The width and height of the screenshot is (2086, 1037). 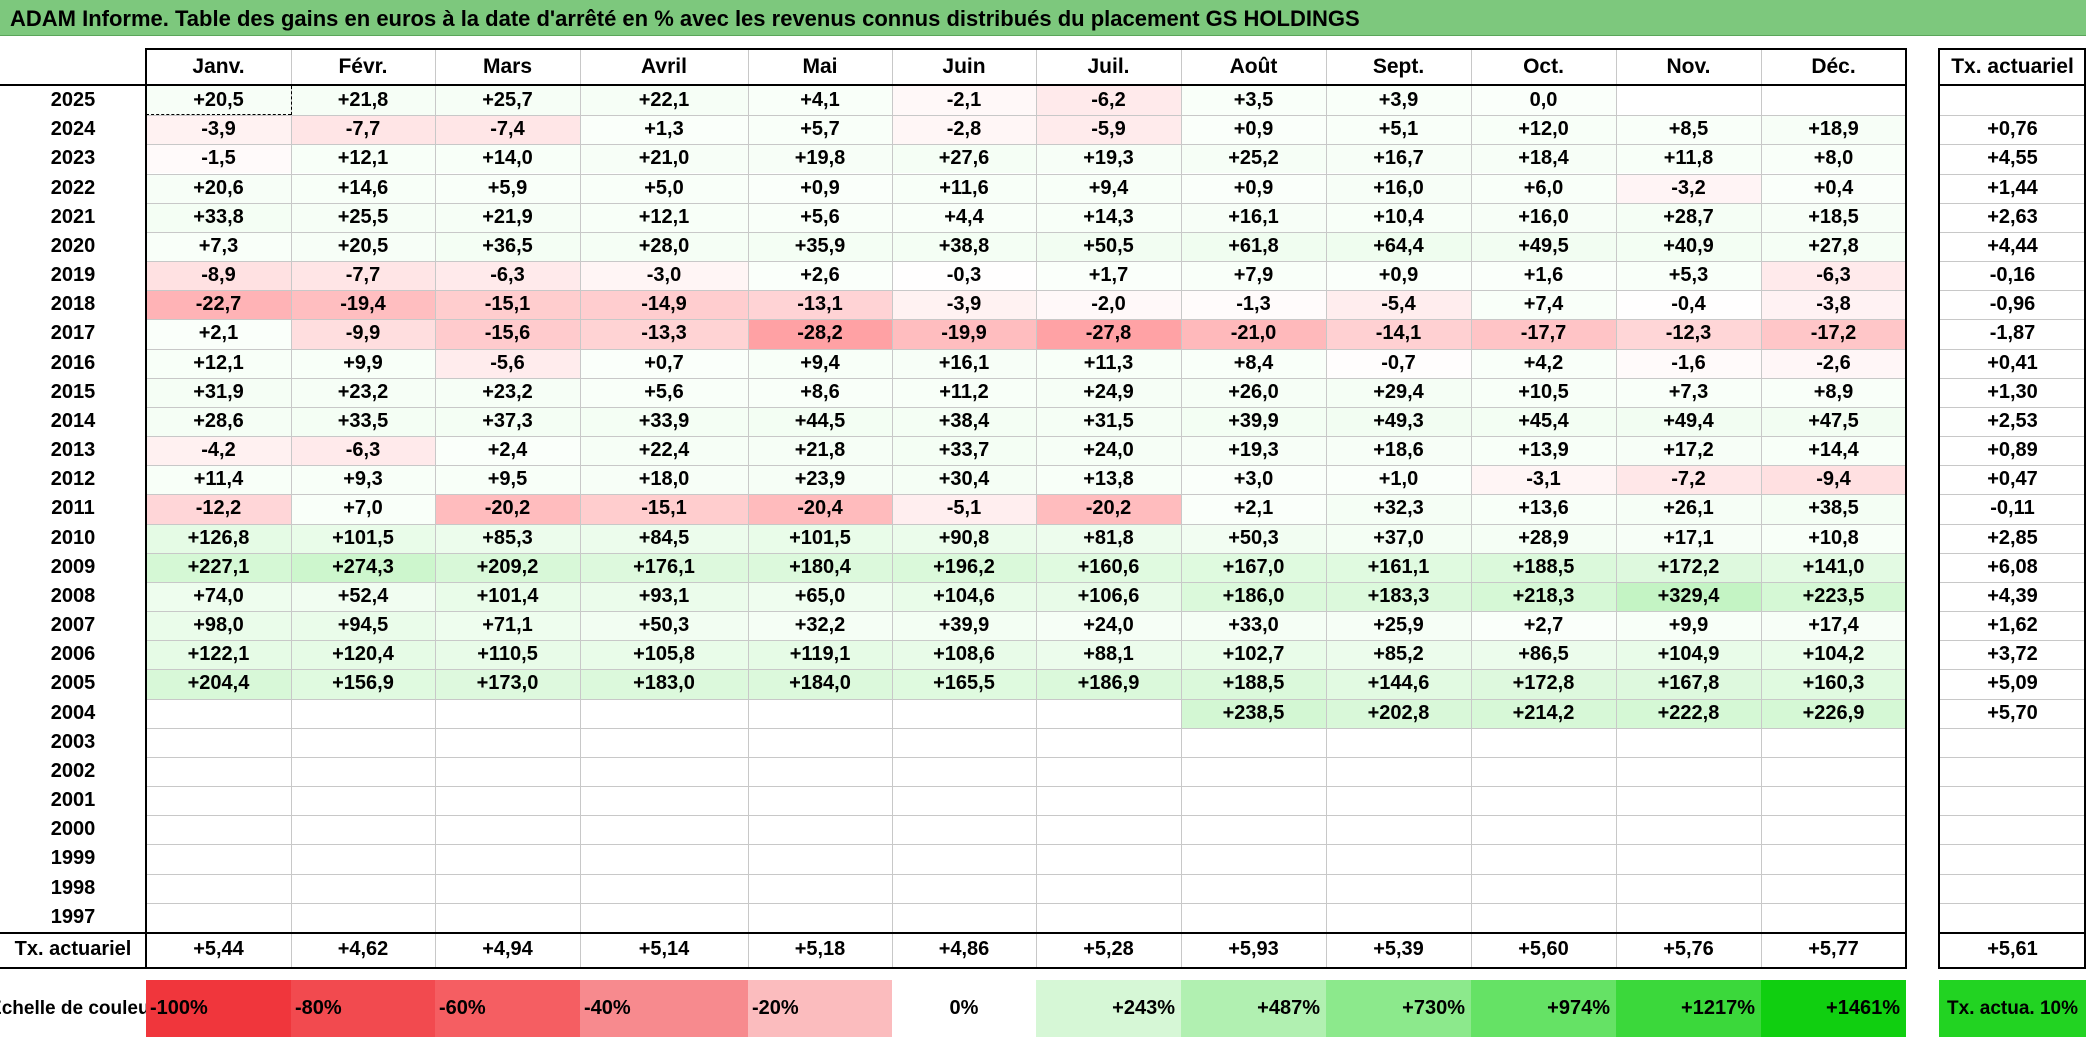 What do you see at coordinates (73, 683) in the screenshot?
I see `row-year-label: 2005` at bounding box center [73, 683].